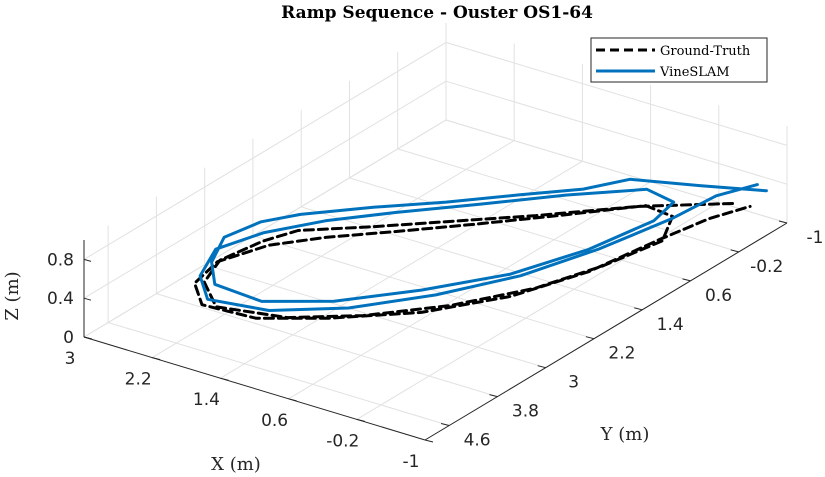  I want to click on y-tick-label: 0.6, so click(718, 296).